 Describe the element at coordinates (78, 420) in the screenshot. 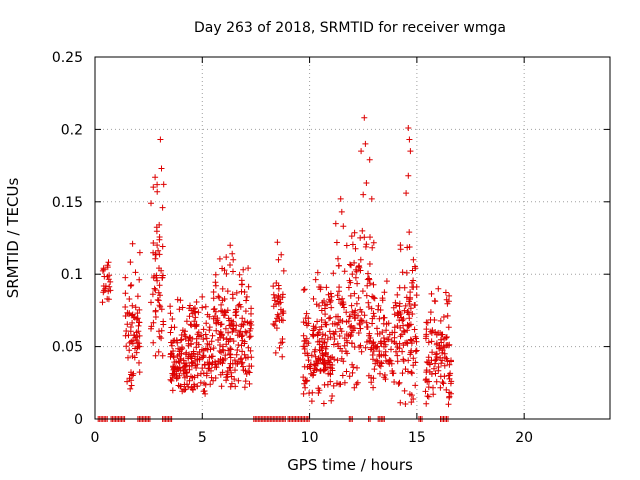

I see `y-tick-label: 0` at that location.